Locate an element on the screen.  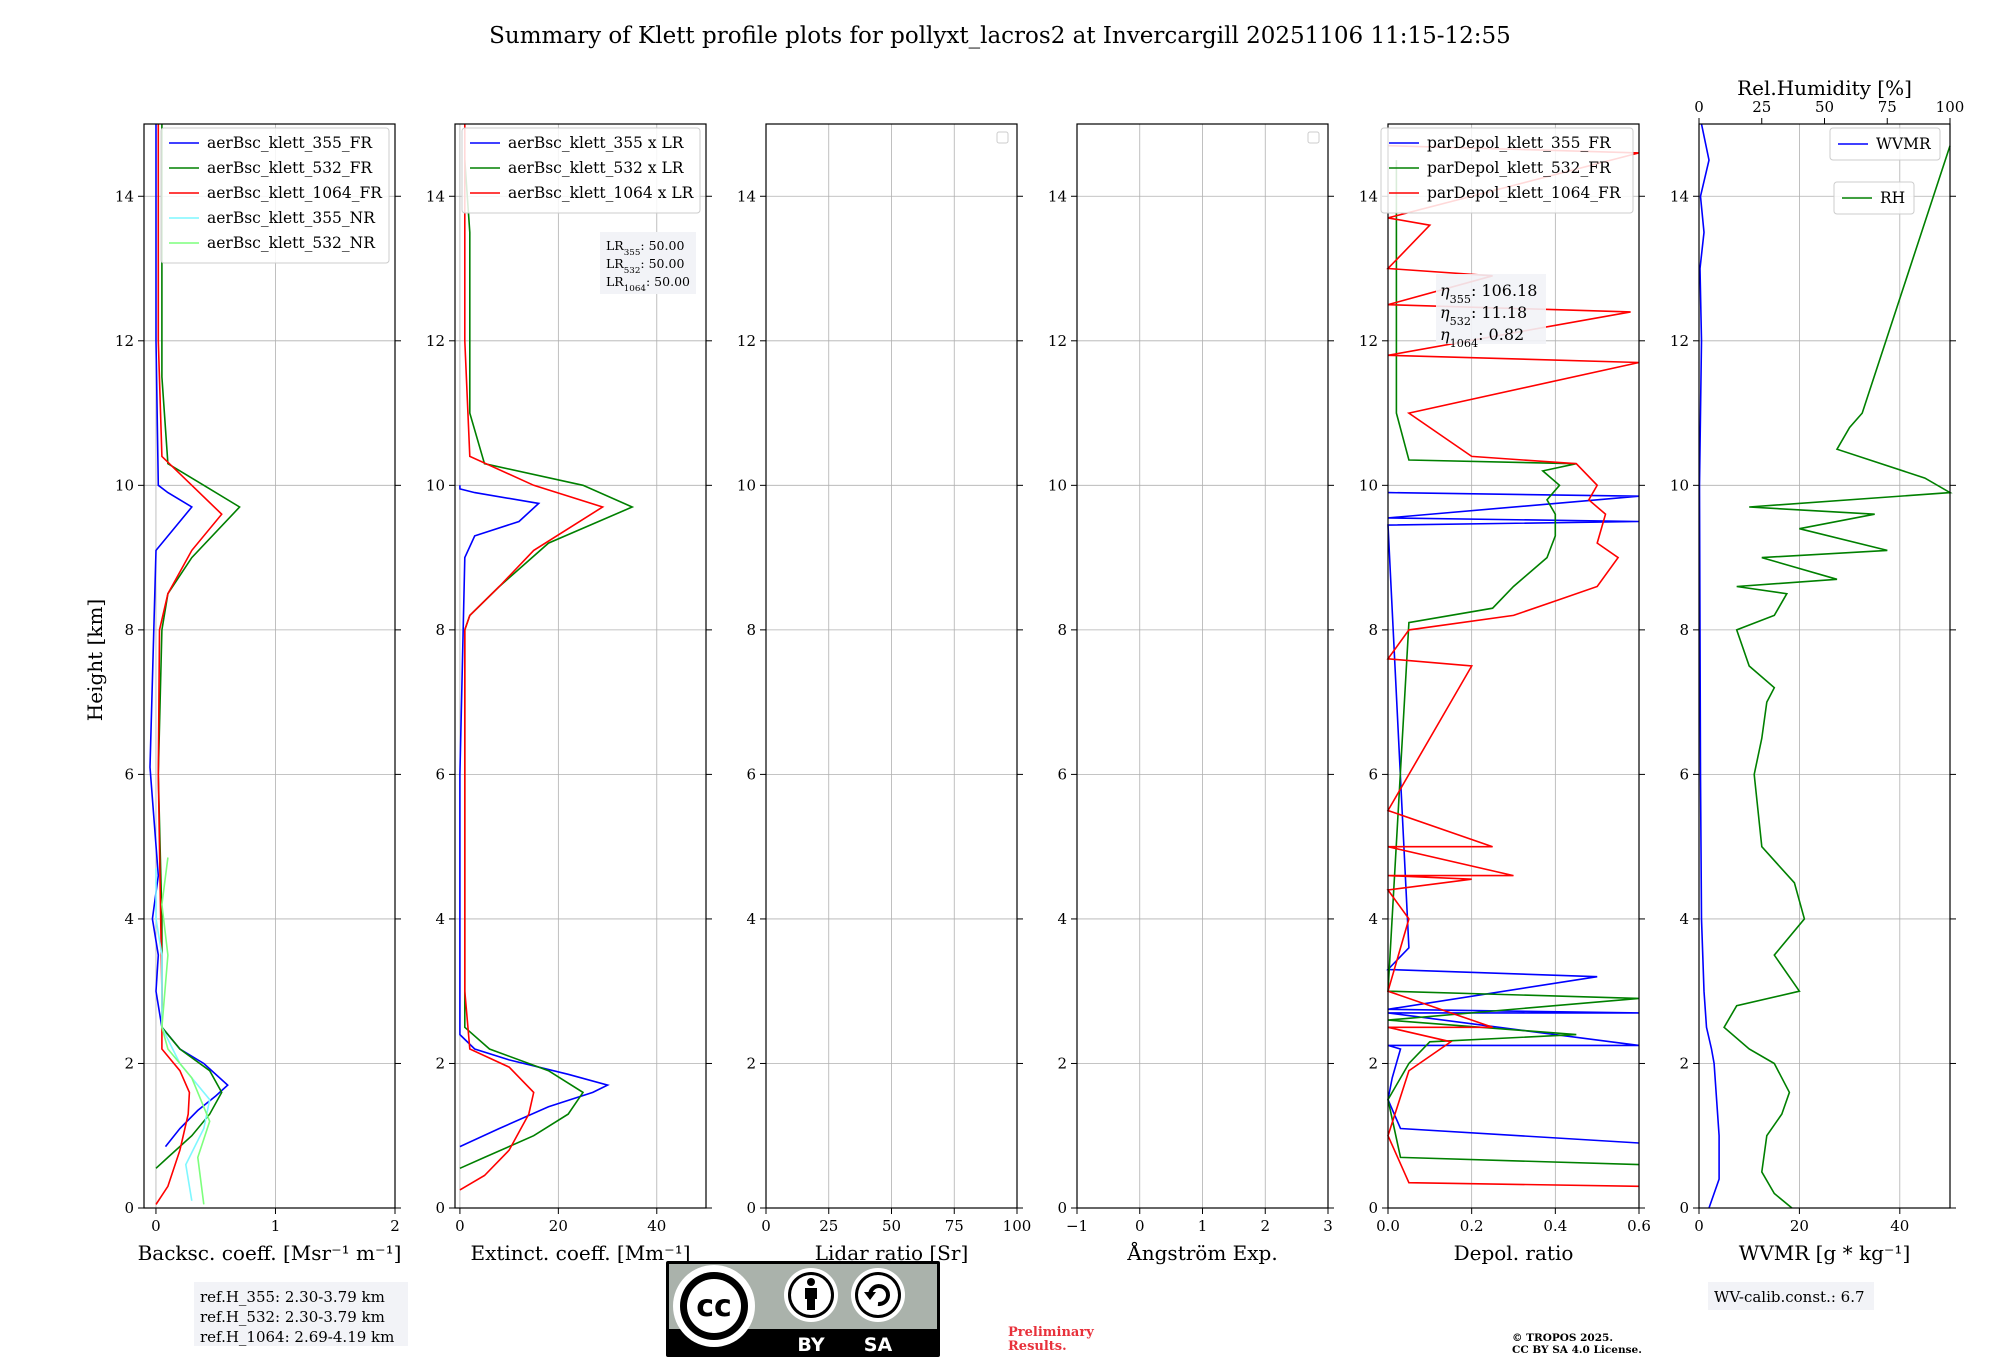
series-line-aerBsc-klett-532-NR is located at coordinates (186, 1031).